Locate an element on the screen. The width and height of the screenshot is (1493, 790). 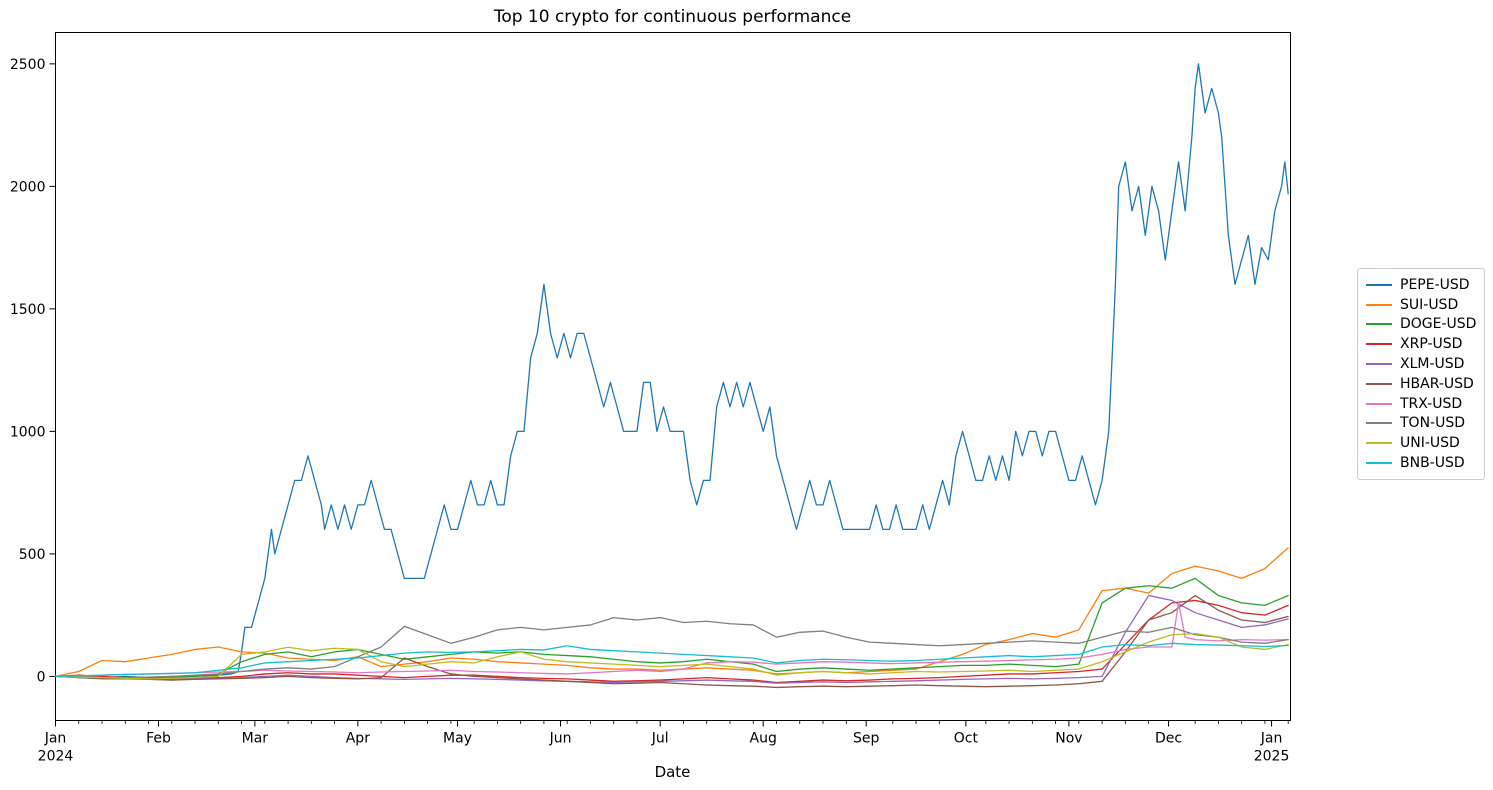
legend-item-XLM-USD: XLM-USD is located at coordinates (1421, 364).